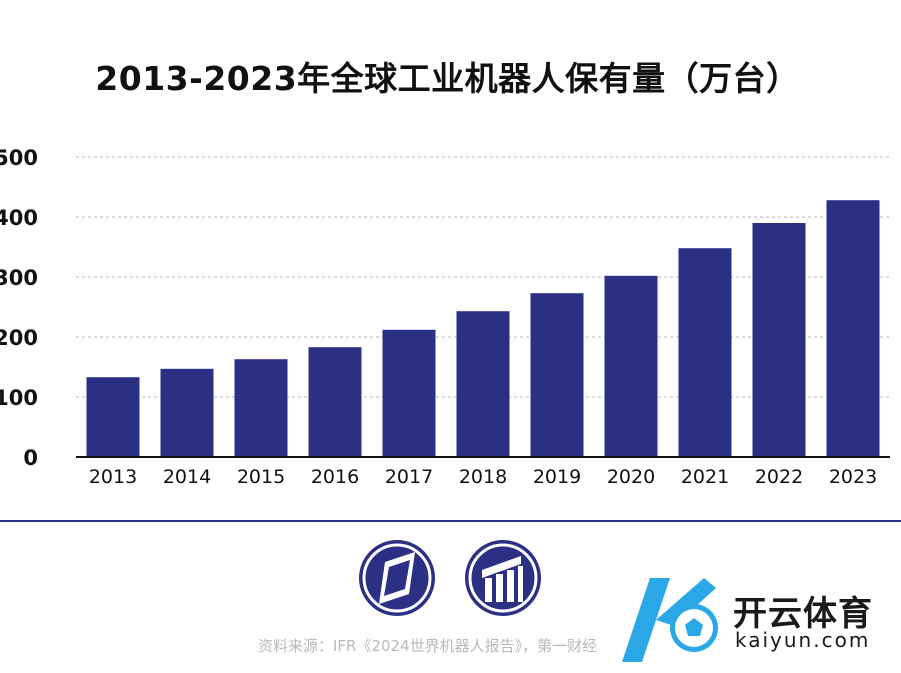 The width and height of the screenshot is (901, 673). Describe the element at coordinates (631, 477) in the screenshot. I see `x-tick-label: 2020` at that location.